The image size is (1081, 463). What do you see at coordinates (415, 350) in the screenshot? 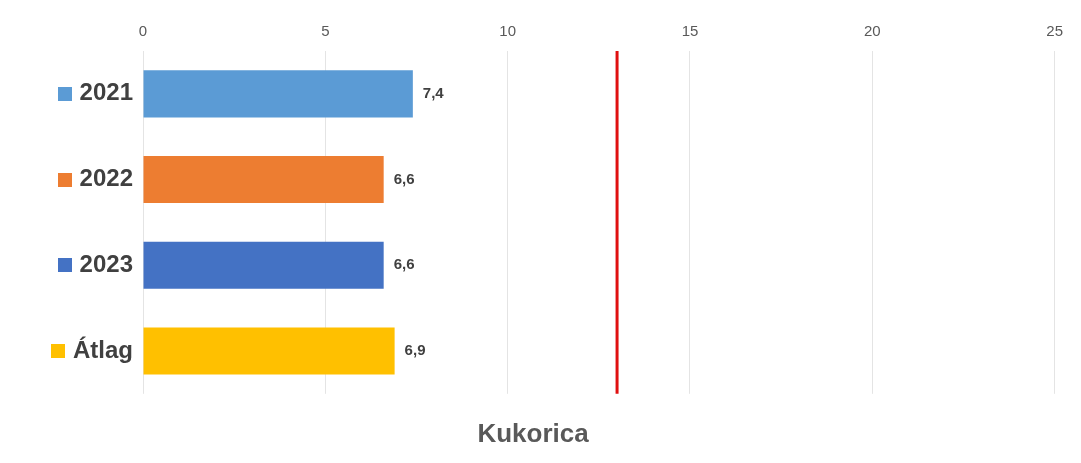
I see `data-label: 6,9` at bounding box center [415, 350].